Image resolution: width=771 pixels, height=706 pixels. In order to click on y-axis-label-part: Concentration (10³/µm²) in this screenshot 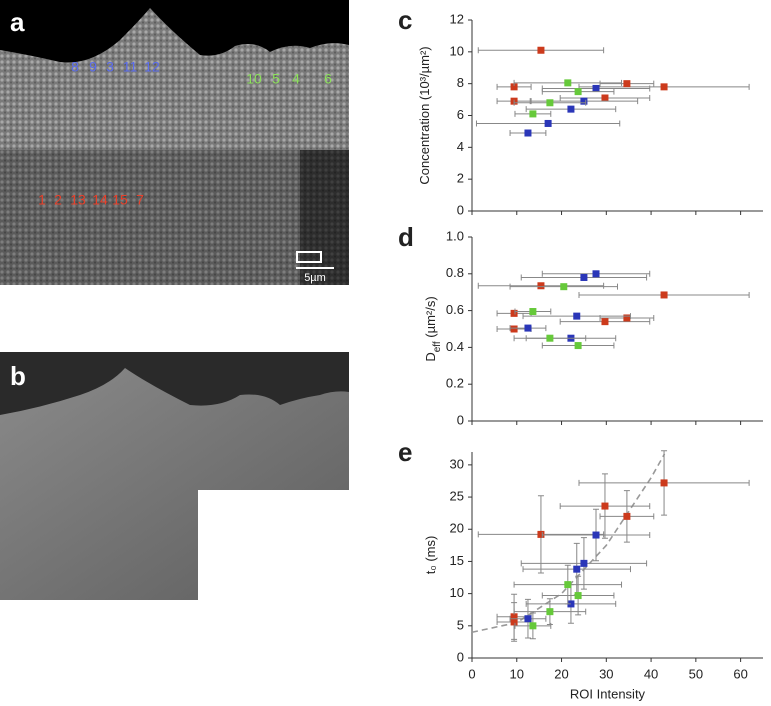, I will do `click(424, 115)`.